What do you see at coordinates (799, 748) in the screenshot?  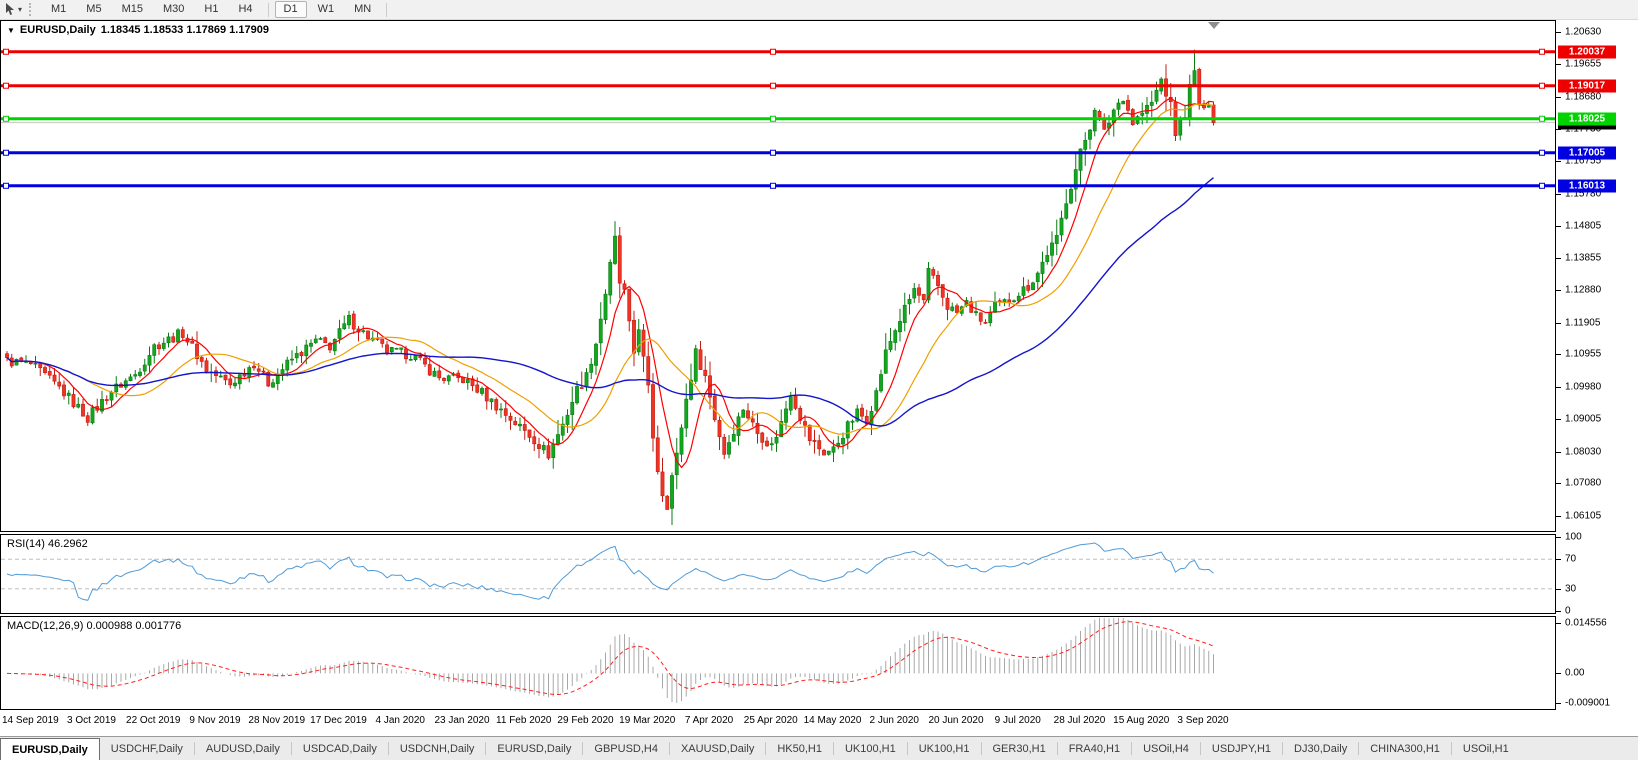 I see `chart-tab-HK50-H1: HK50,H1` at bounding box center [799, 748].